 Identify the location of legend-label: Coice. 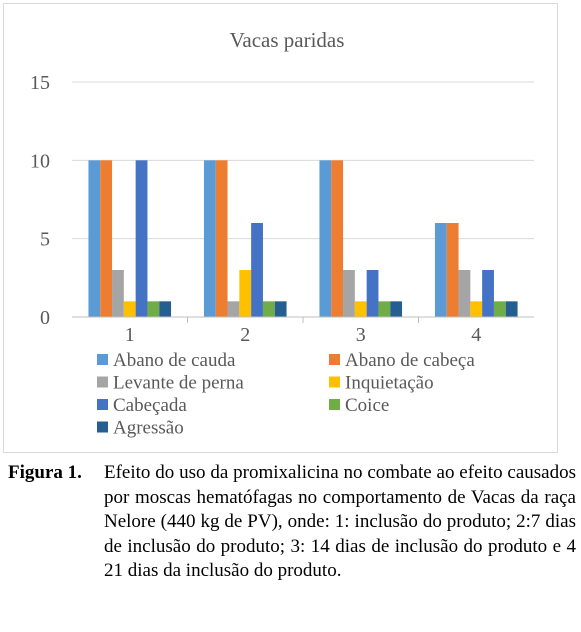
(367, 405).